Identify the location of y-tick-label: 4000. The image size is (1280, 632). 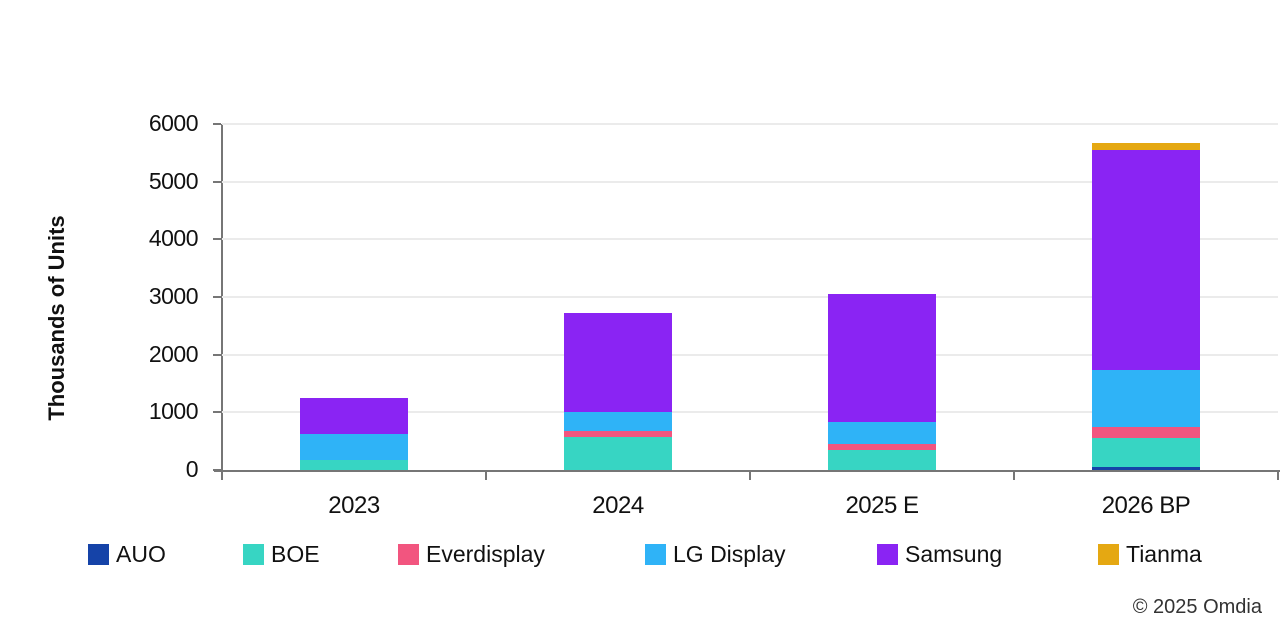
(173, 238).